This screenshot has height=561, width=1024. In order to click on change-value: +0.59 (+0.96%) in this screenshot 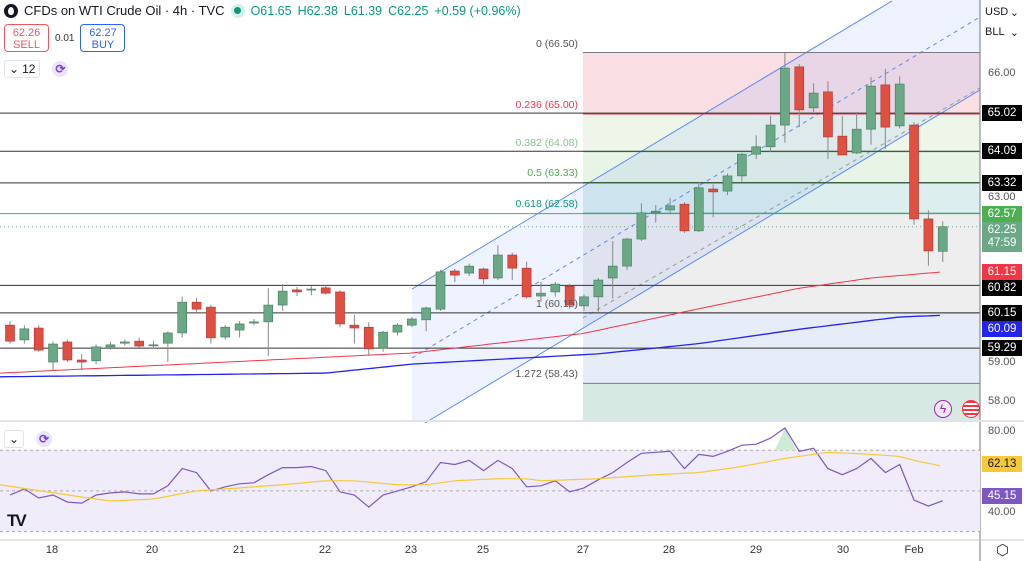, I will do `click(477, 10)`.